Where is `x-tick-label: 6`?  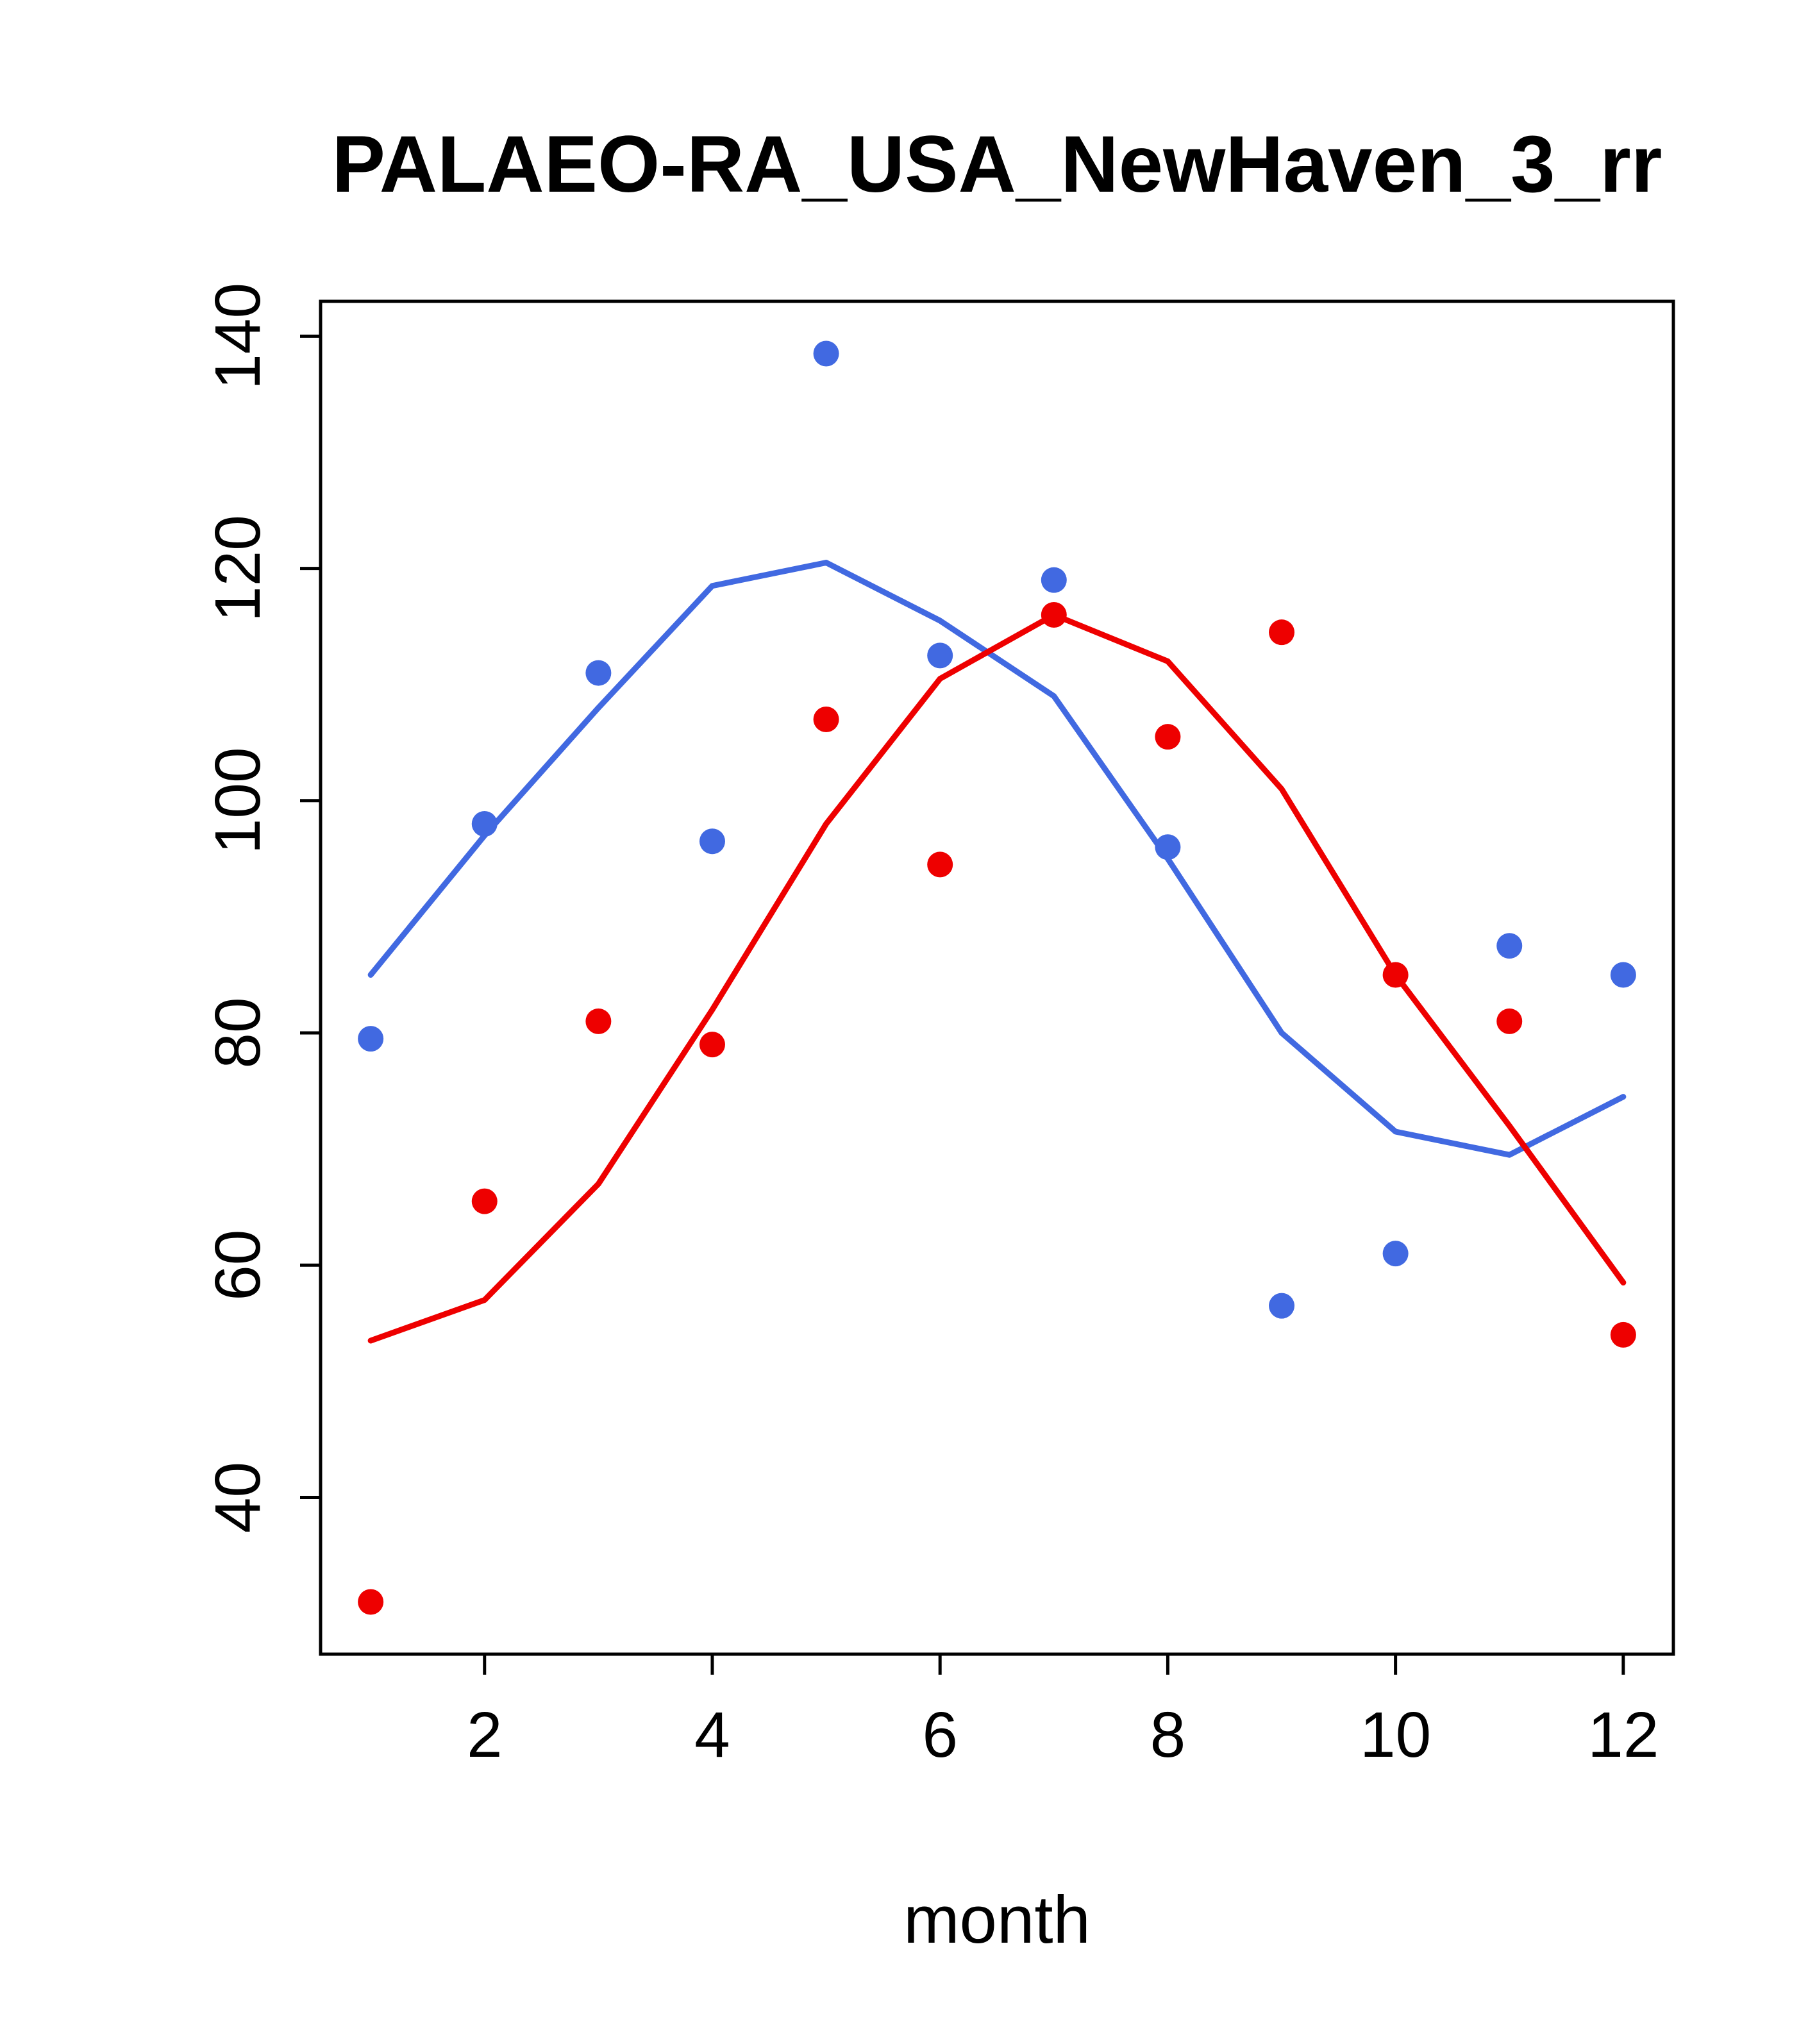 x-tick-label: 6 is located at coordinates (940, 1735).